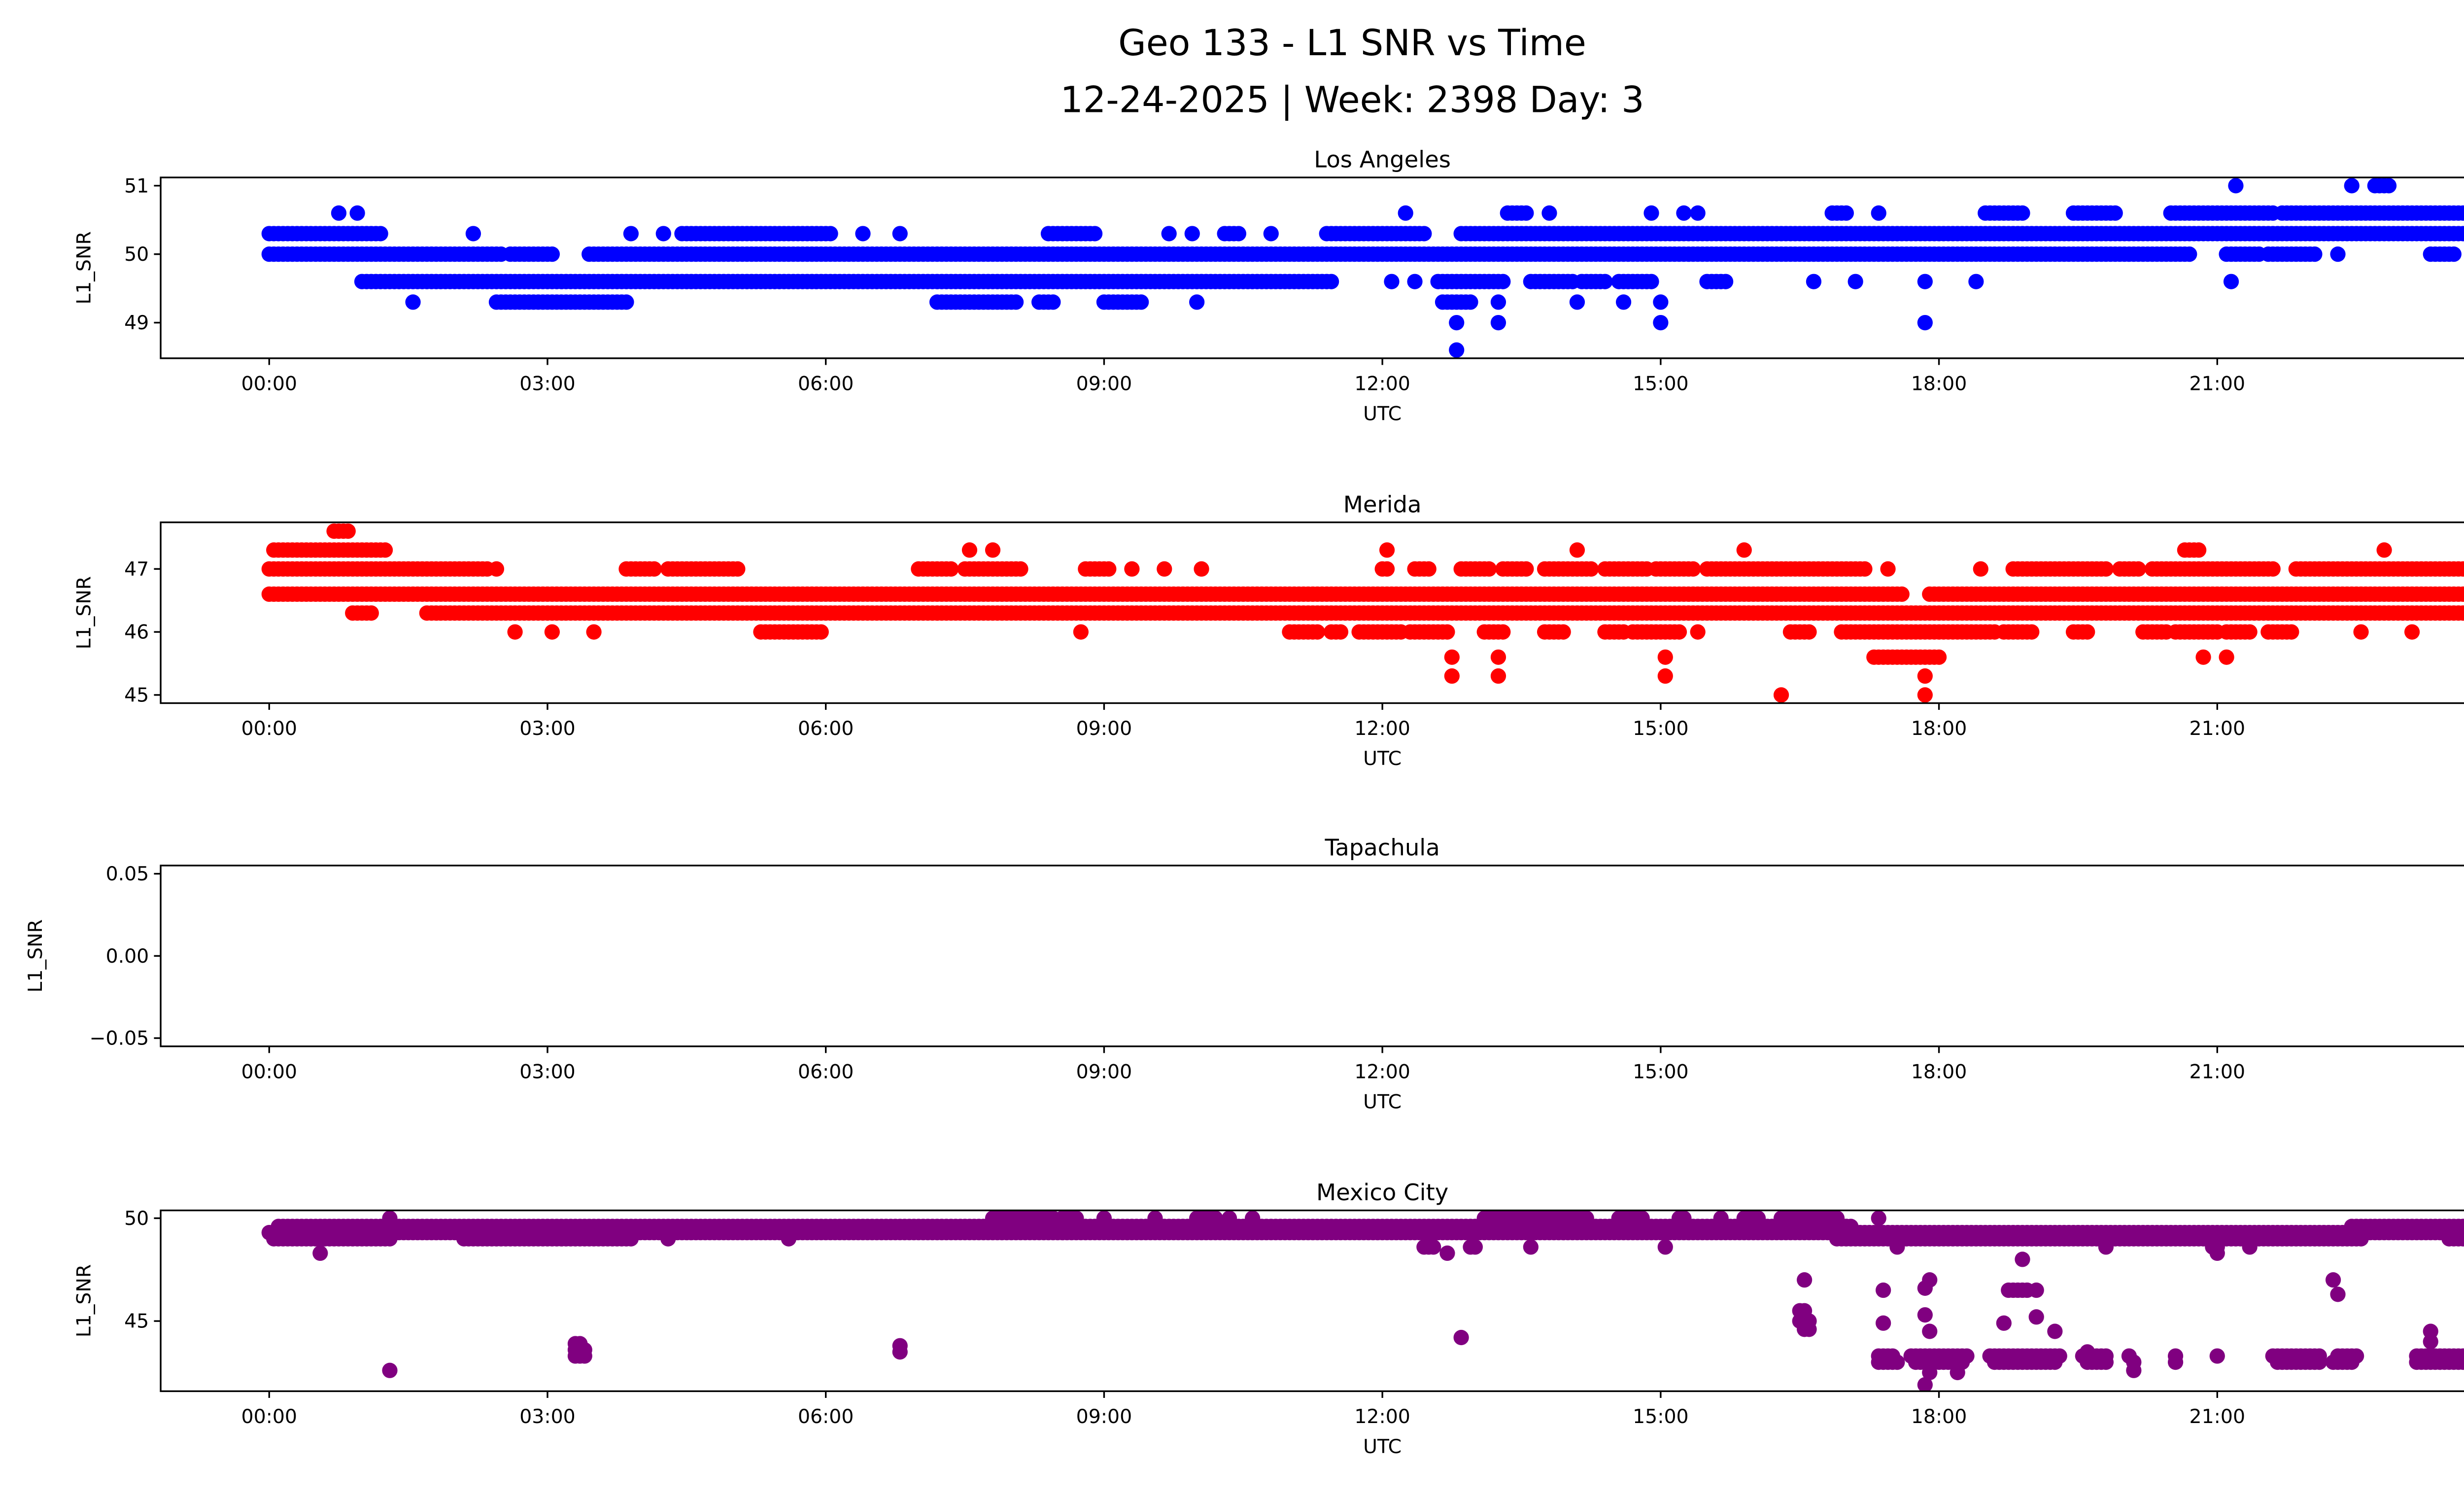 The width and height of the screenshot is (2464, 1495). What do you see at coordinates (547, 1071) in the screenshot?
I see `x-tick-label: 03:00` at bounding box center [547, 1071].